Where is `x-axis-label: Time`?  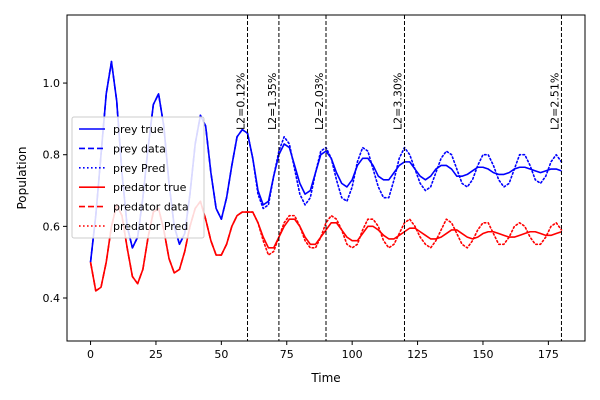
x-axis-label: Time is located at coordinates (325, 378).